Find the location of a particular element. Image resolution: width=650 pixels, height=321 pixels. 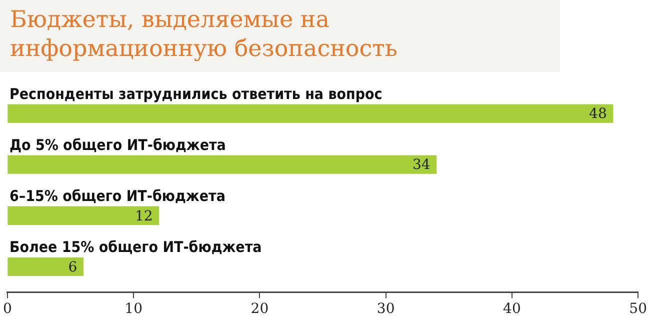

x-tick-label: 20 is located at coordinates (259, 309).